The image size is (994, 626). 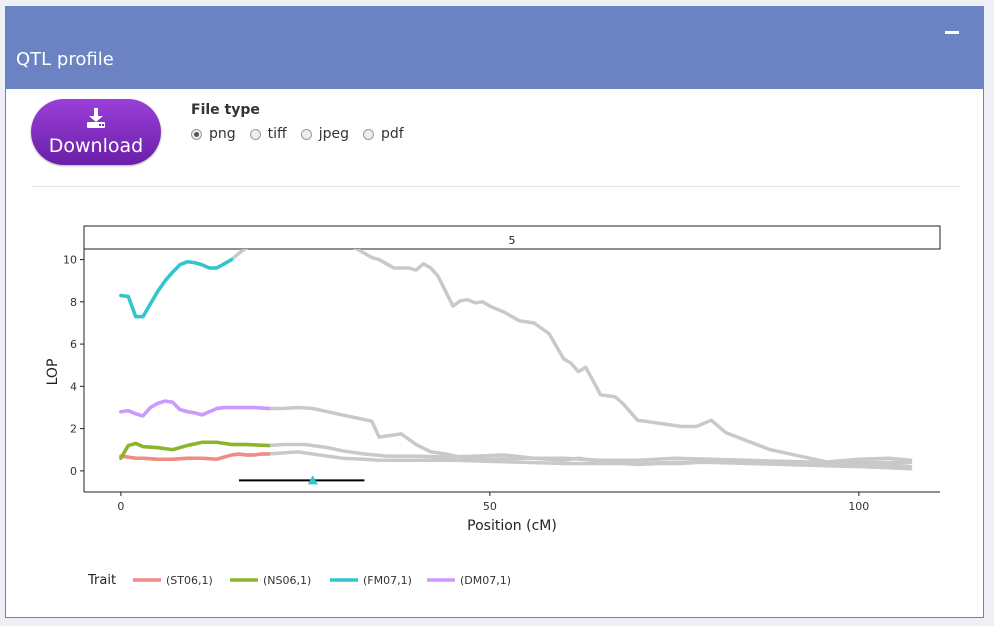 I want to click on y-tick-label: 4, so click(x=73, y=386).